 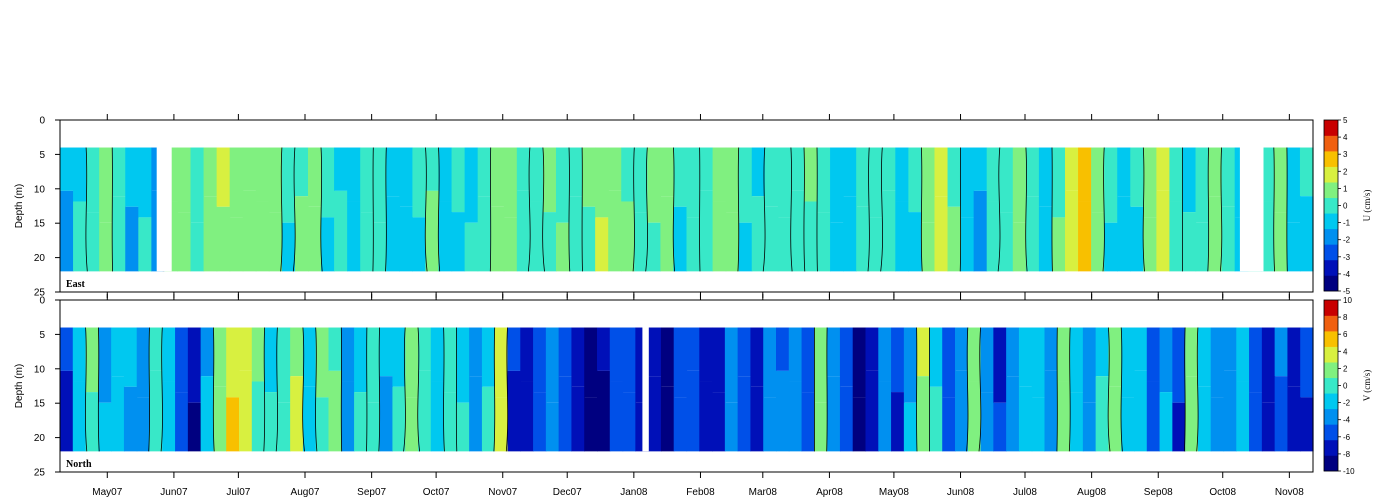 I want to click on colorbar-tick-label: 1, so click(x=1345, y=188).